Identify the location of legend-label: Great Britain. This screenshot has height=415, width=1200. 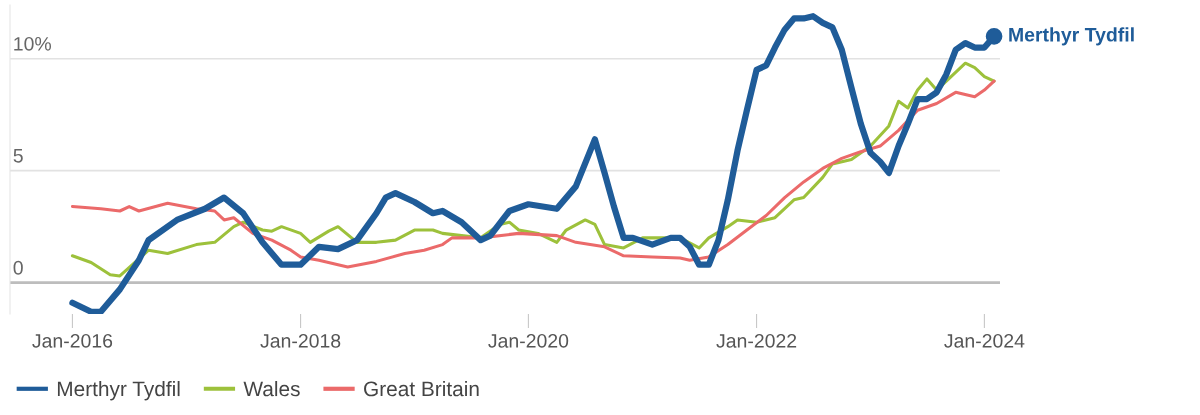
(421, 388).